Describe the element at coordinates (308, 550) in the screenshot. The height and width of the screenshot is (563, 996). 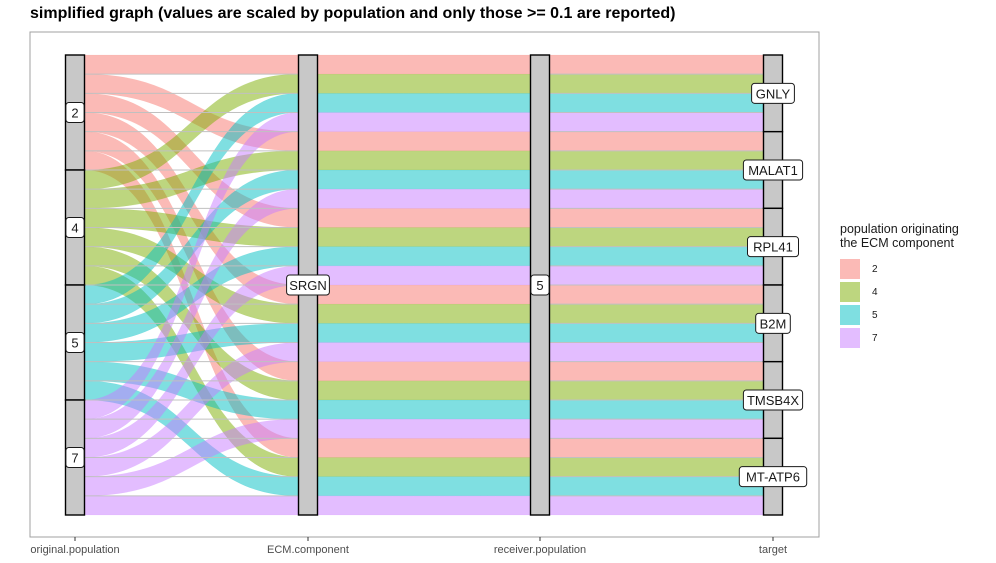
I see `x-tick-label: ECM.component` at that location.